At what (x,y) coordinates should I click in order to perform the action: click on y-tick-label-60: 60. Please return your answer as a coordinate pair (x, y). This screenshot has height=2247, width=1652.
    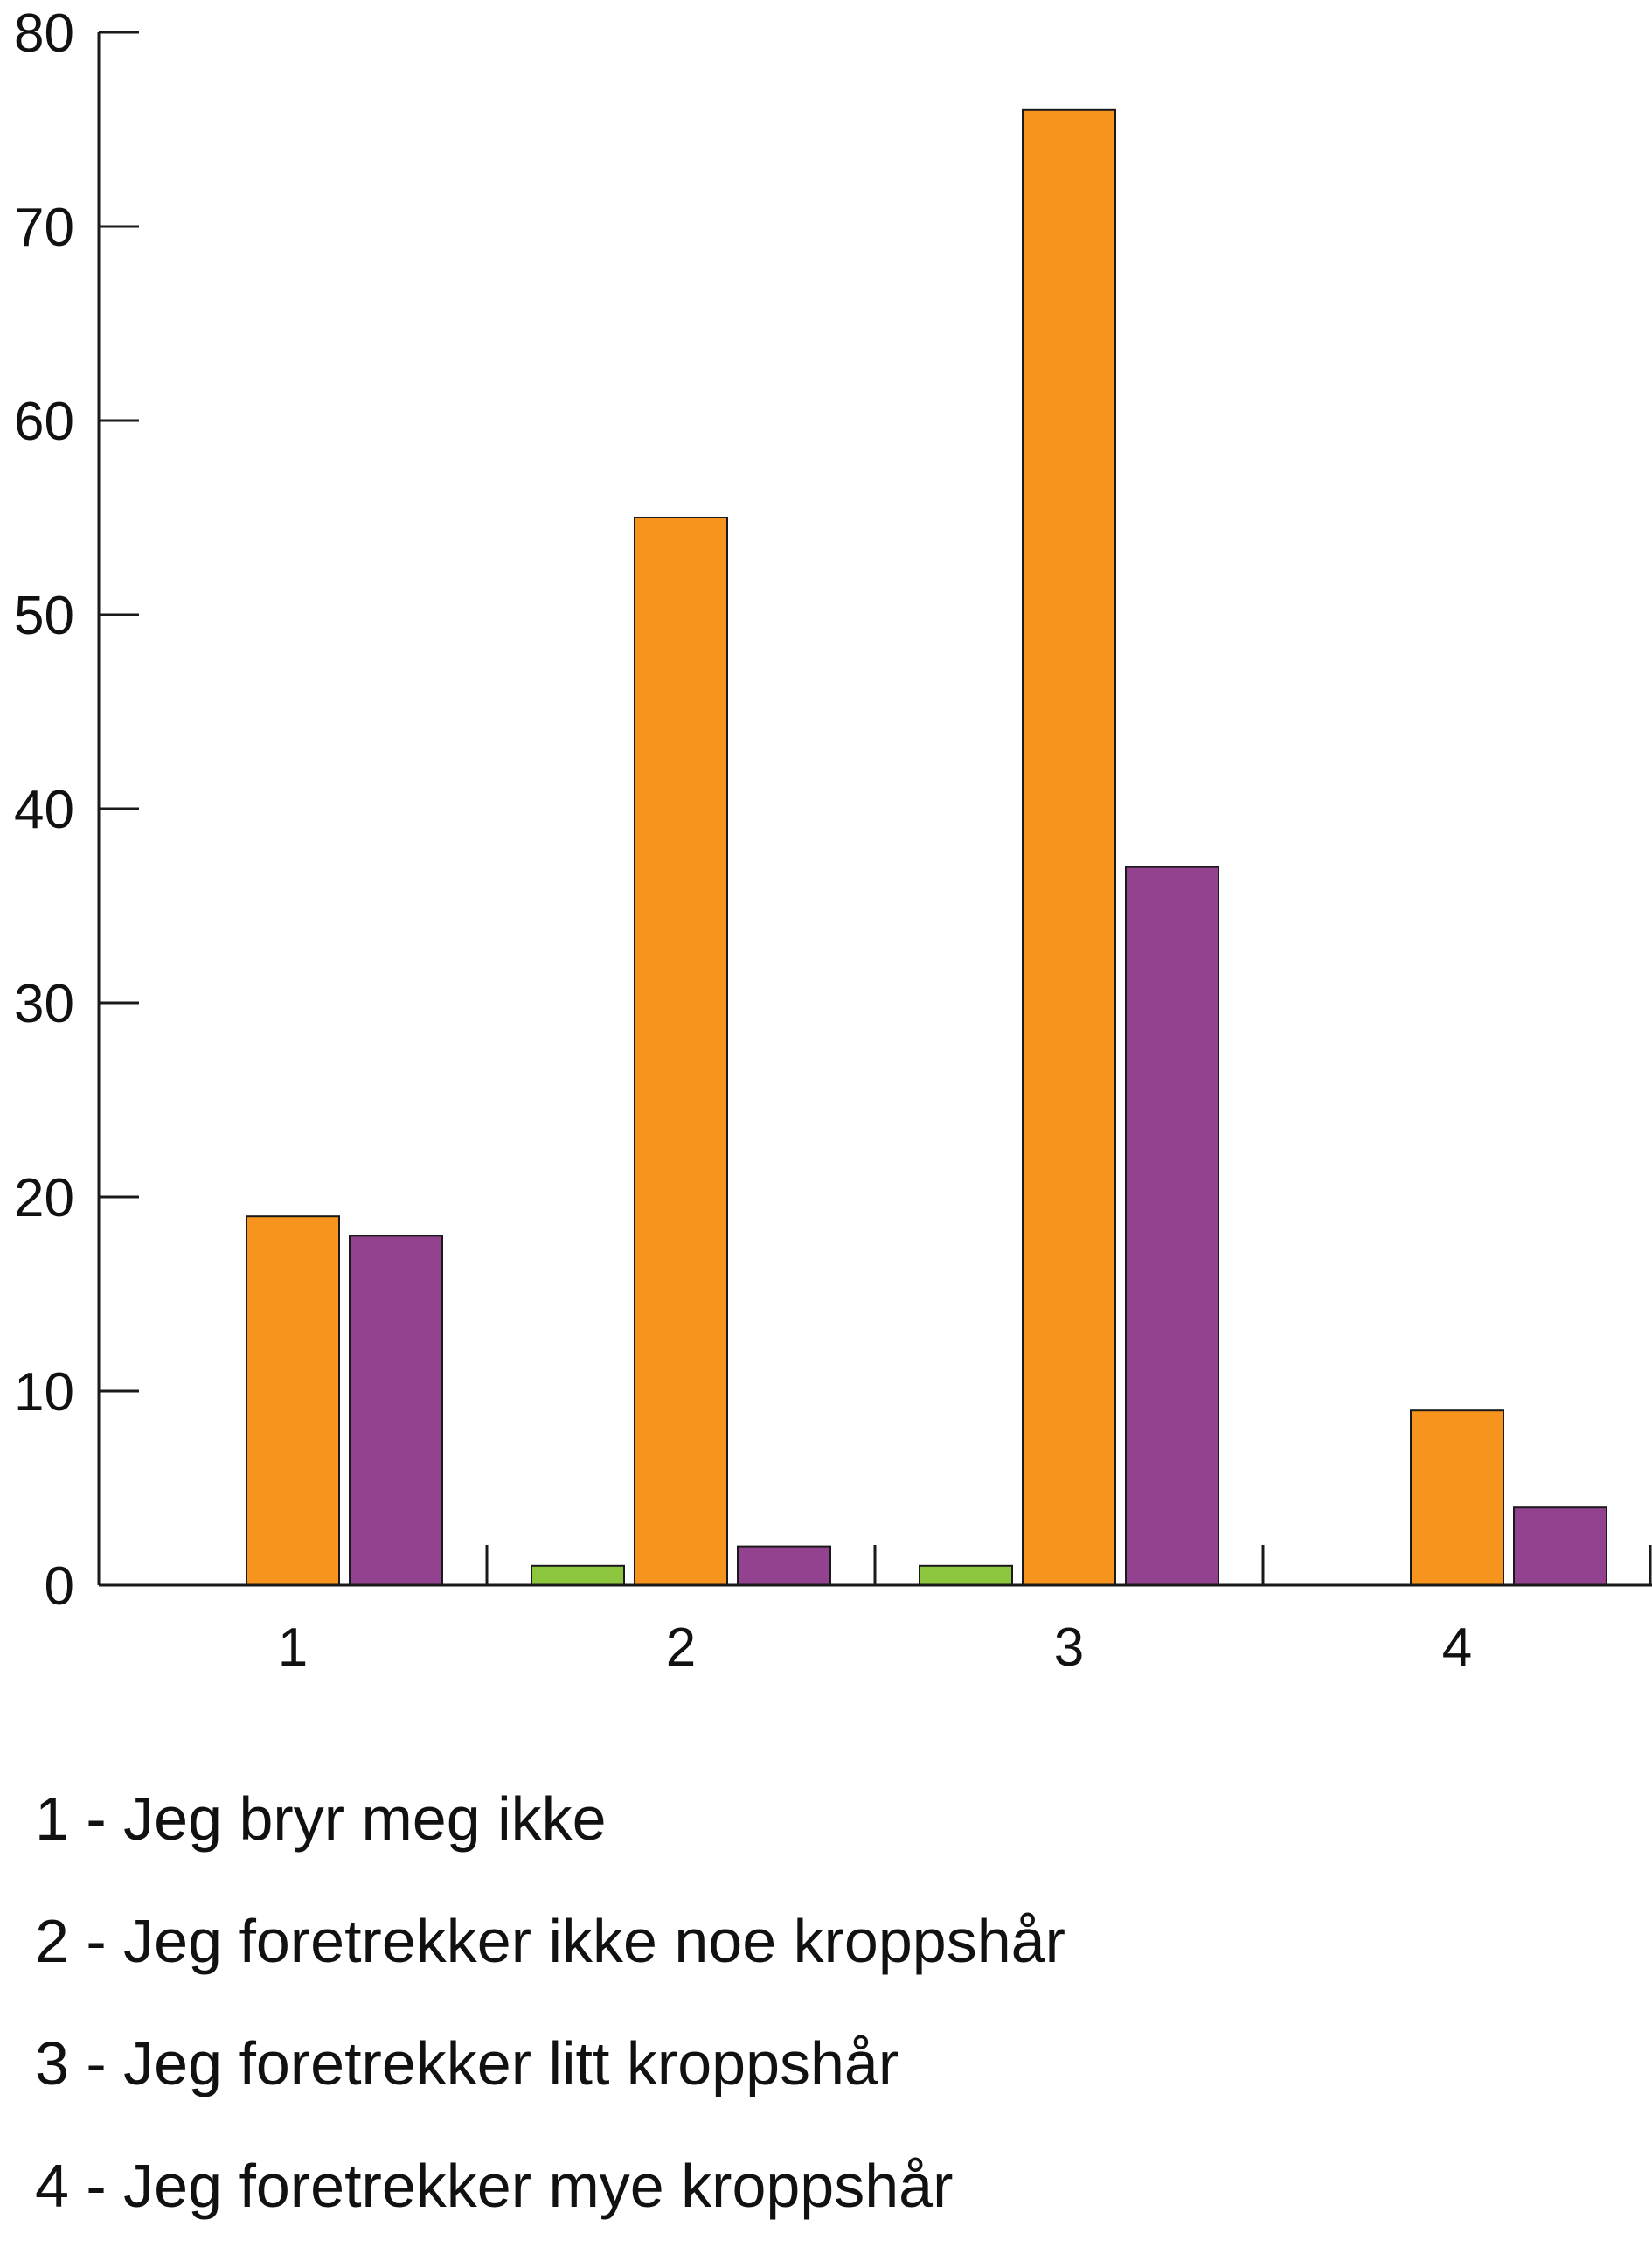
    Looking at the image, I should click on (44, 422).